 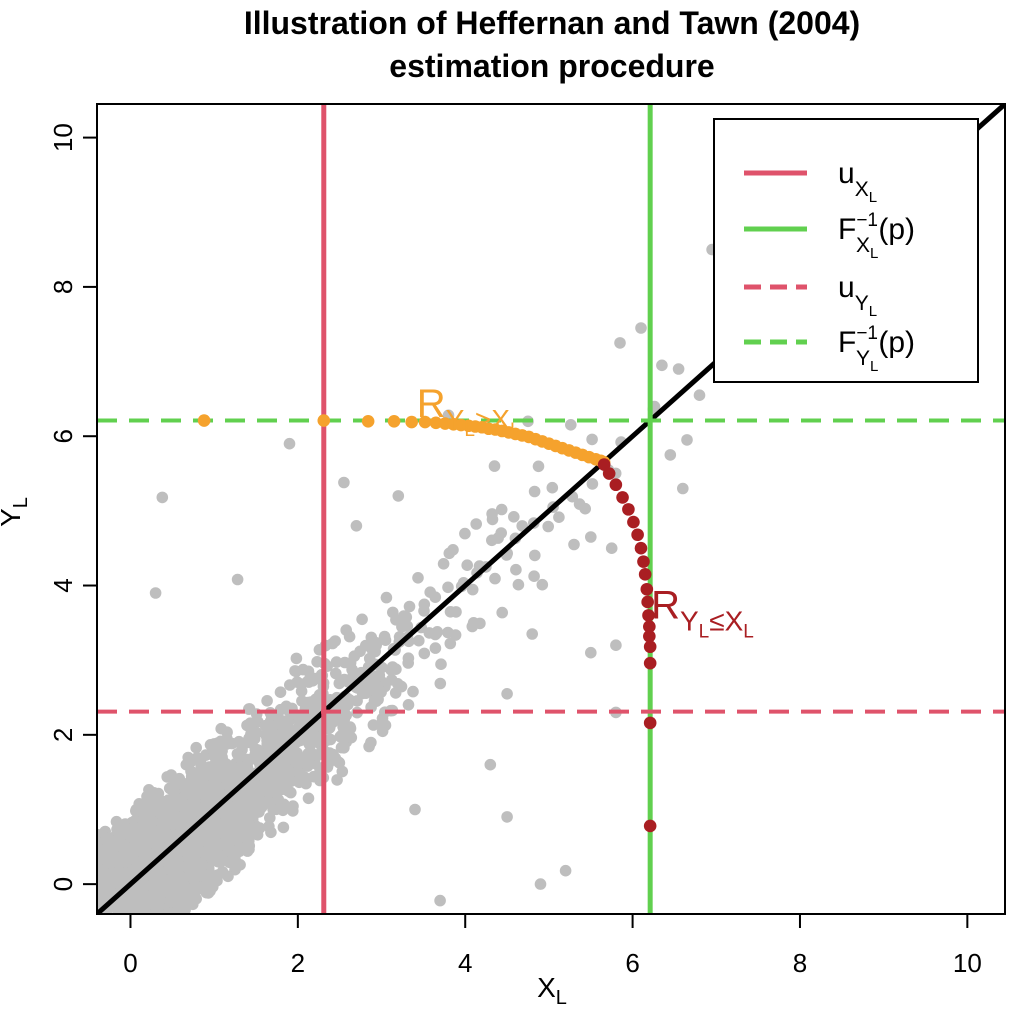 What do you see at coordinates (702, 612) in the screenshot?
I see `region-annotation: RYL≤XL` at bounding box center [702, 612].